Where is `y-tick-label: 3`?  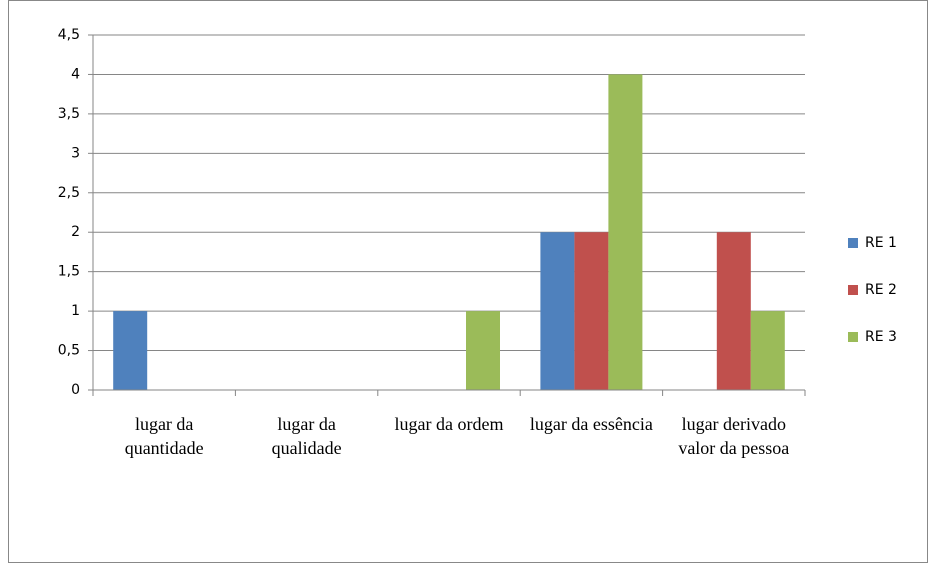 y-tick-label: 3 is located at coordinates (75, 153).